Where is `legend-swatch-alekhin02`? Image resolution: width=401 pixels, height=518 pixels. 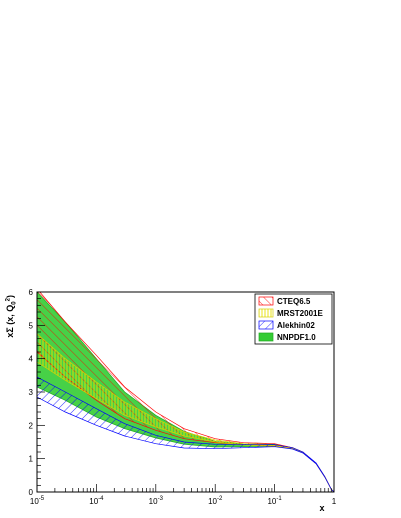 legend-swatch-alekhin02 is located at coordinates (266, 325).